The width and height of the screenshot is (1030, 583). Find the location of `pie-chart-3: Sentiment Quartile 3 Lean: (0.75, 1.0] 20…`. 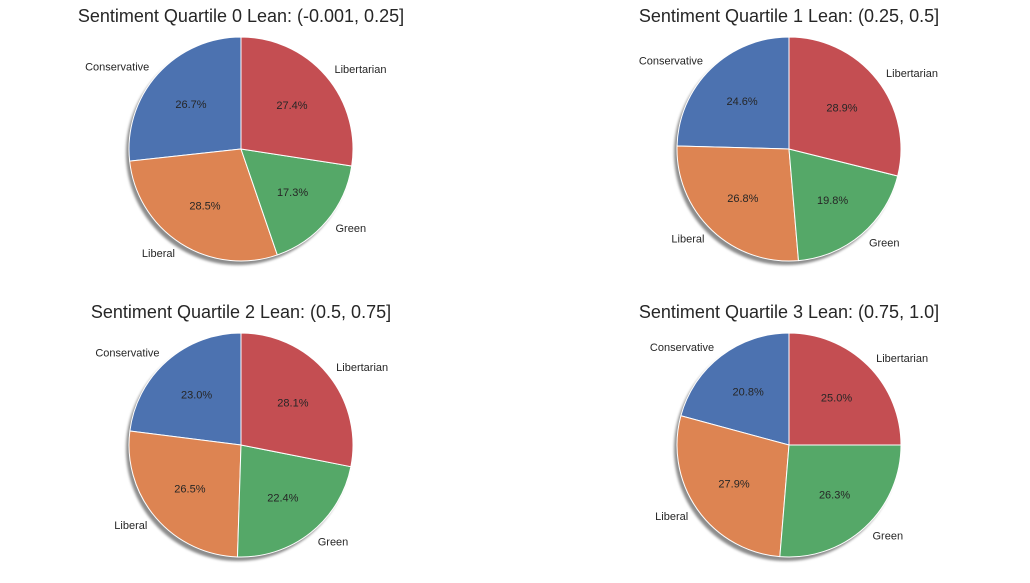

pie-chart-3: Sentiment Quartile 3 Lean: (0.75, 1.0] 20… is located at coordinates (789, 431).